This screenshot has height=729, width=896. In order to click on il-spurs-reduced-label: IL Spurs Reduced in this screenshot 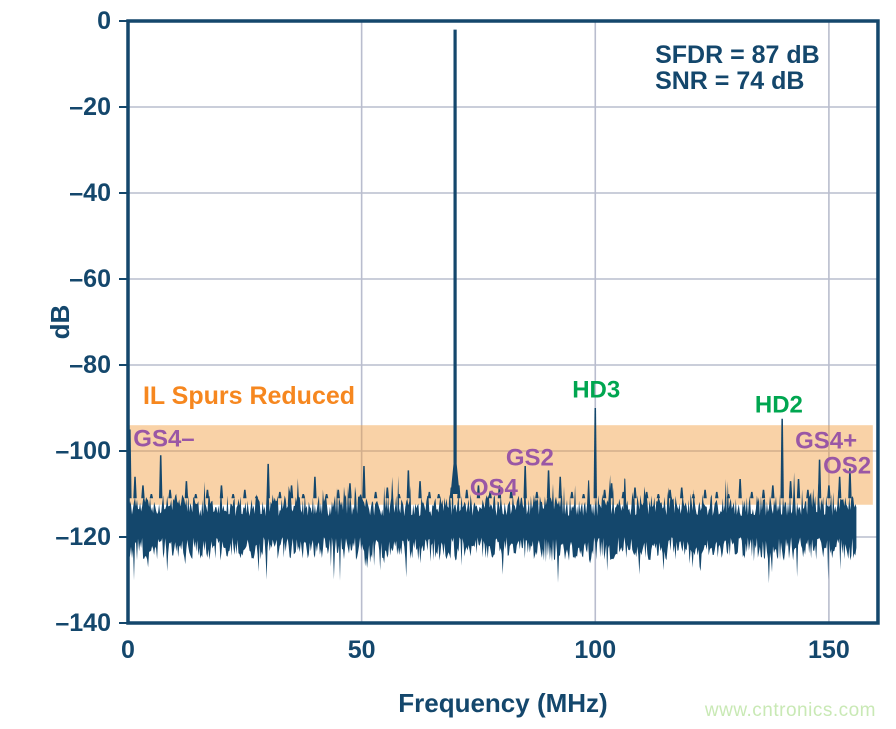, I will do `click(249, 396)`.